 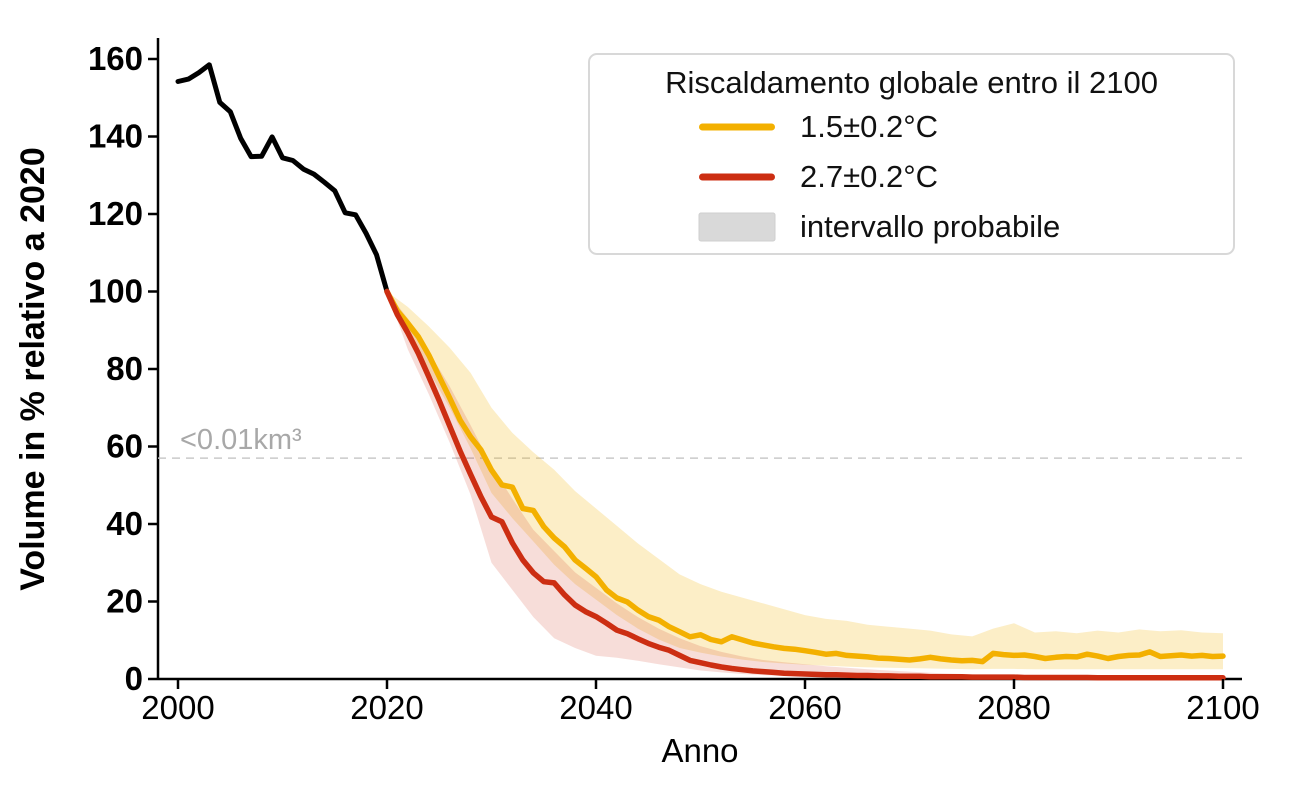 What do you see at coordinates (241, 440) in the screenshot?
I see `threshold-label: <0.01km³` at bounding box center [241, 440].